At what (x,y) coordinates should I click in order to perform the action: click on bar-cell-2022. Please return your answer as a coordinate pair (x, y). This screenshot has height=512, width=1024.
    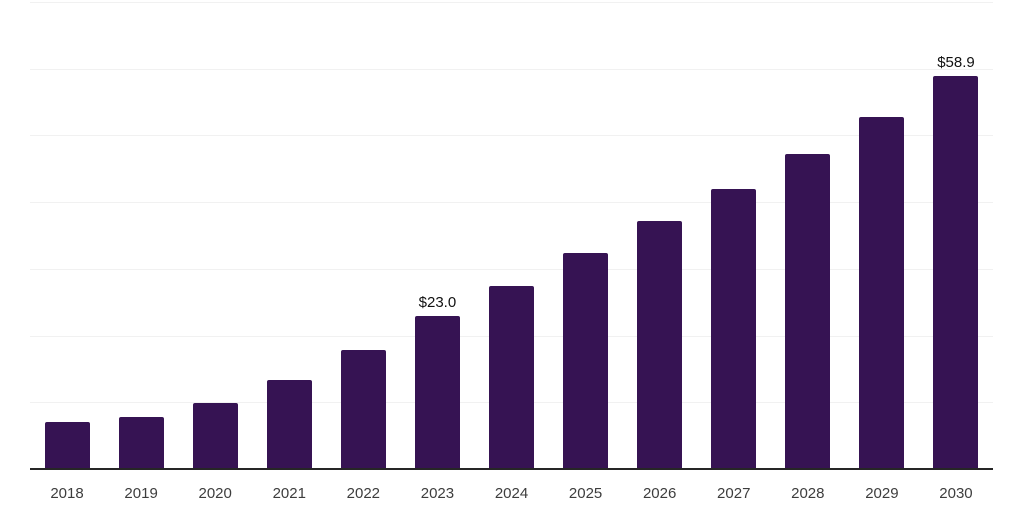
    Looking at the image, I should click on (363, 235).